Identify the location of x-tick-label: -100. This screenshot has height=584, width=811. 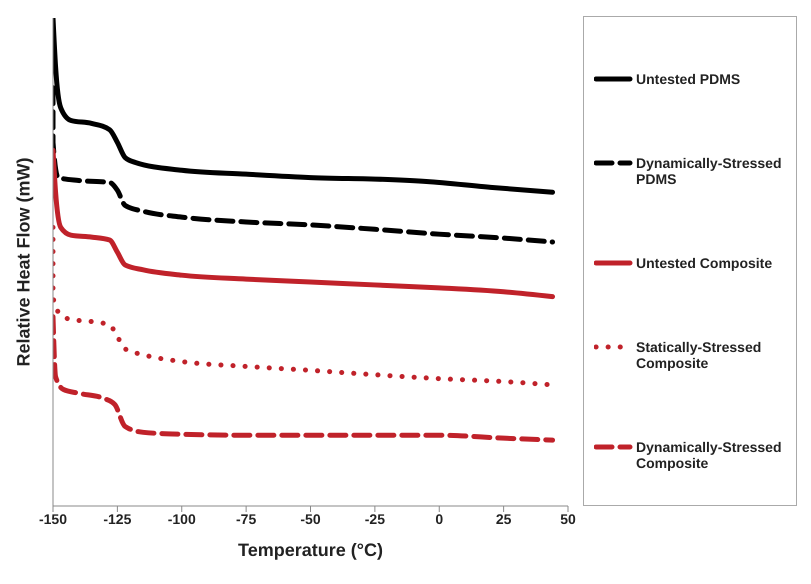
(182, 518).